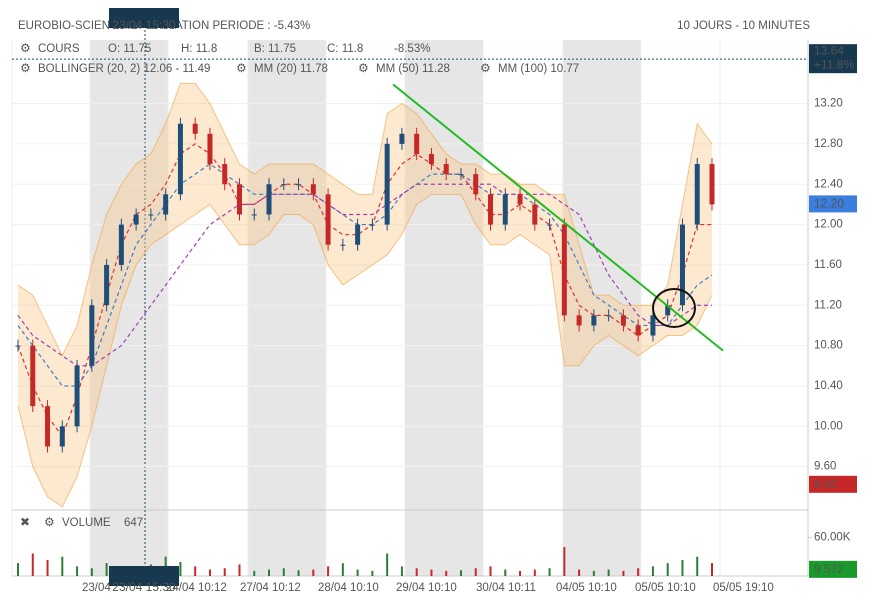 The height and width of the screenshot is (608, 877). I want to click on x-tick-label: 27/04 10:12, so click(270, 588).